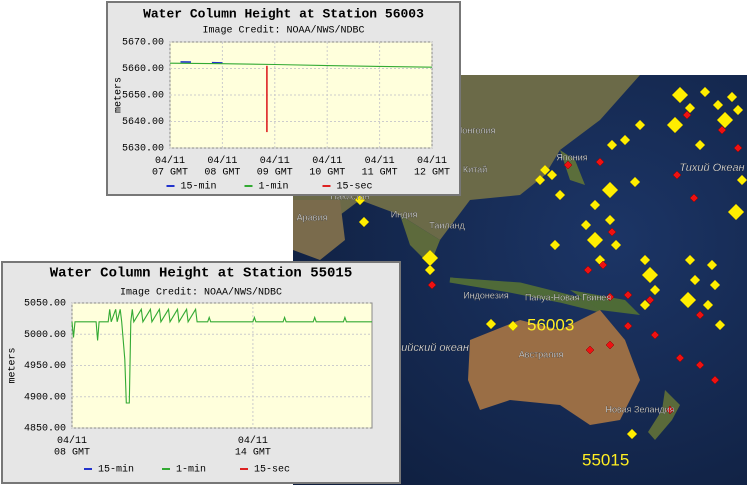  What do you see at coordinates (664, 415) in the screenshot?
I see `new-zealand` at bounding box center [664, 415].